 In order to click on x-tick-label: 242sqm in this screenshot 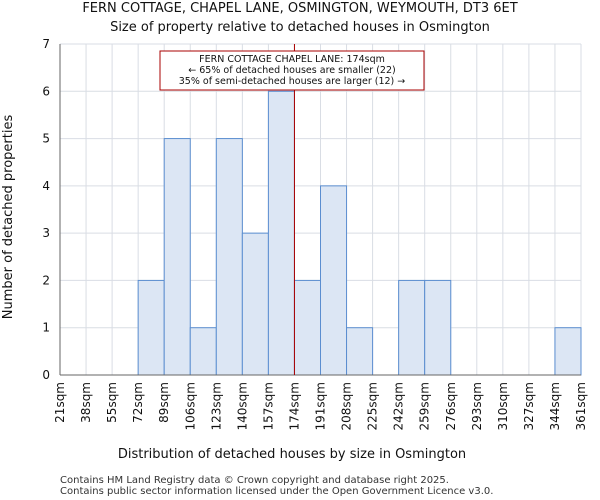, I will do `click(399, 406)`.